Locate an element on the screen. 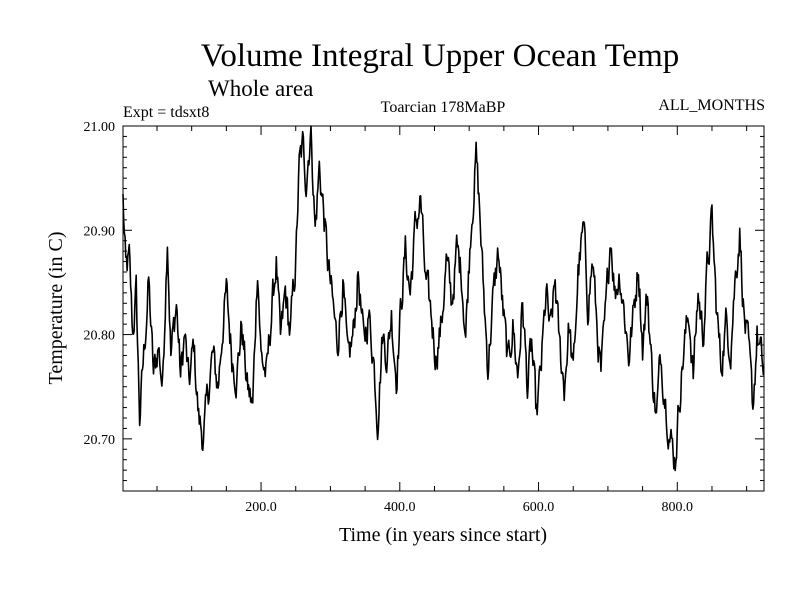 The image size is (800, 600). chart-title: Volume Integral Upper Ocean Temp is located at coordinates (440, 56).